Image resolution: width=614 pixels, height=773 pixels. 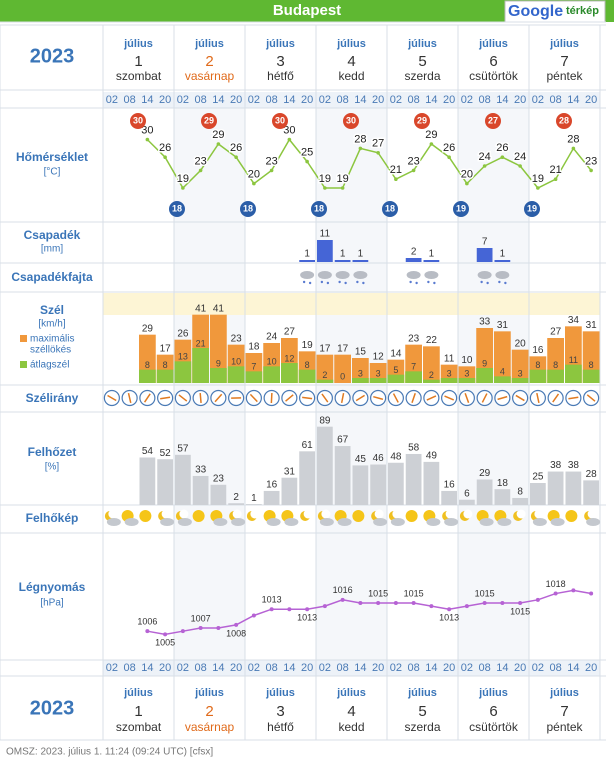 What do you see at coordinates (432, 456) in the screenshot?
I see `cloud-bar-label: 49` at bounding box center [432, 456].